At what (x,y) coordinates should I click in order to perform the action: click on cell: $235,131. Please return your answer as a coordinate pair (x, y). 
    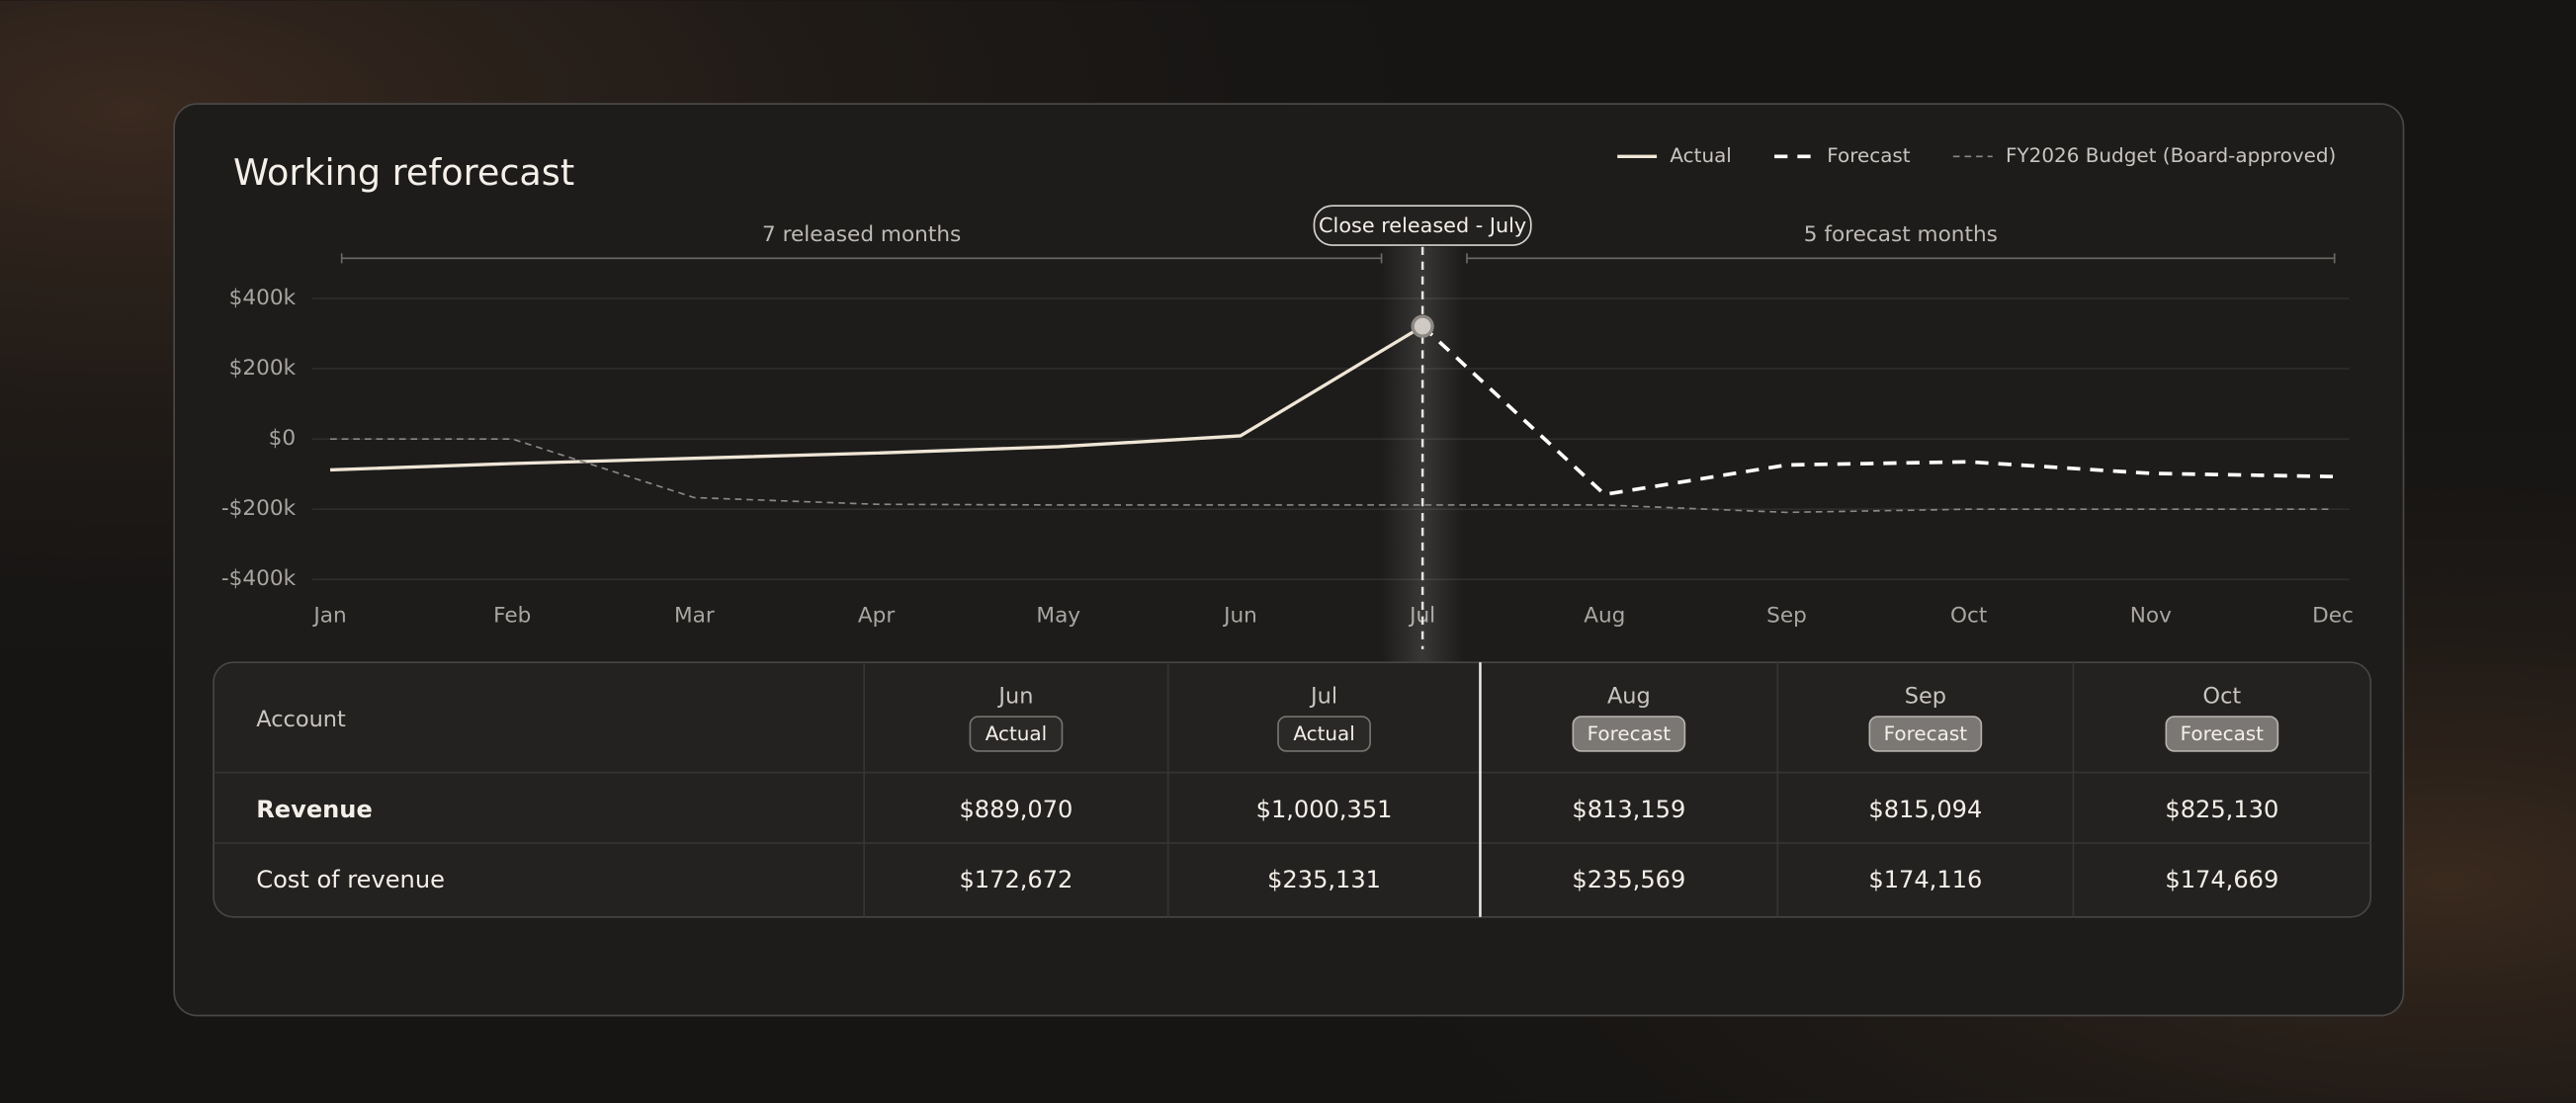
    Looking at the image, I should click on (1324, 879).